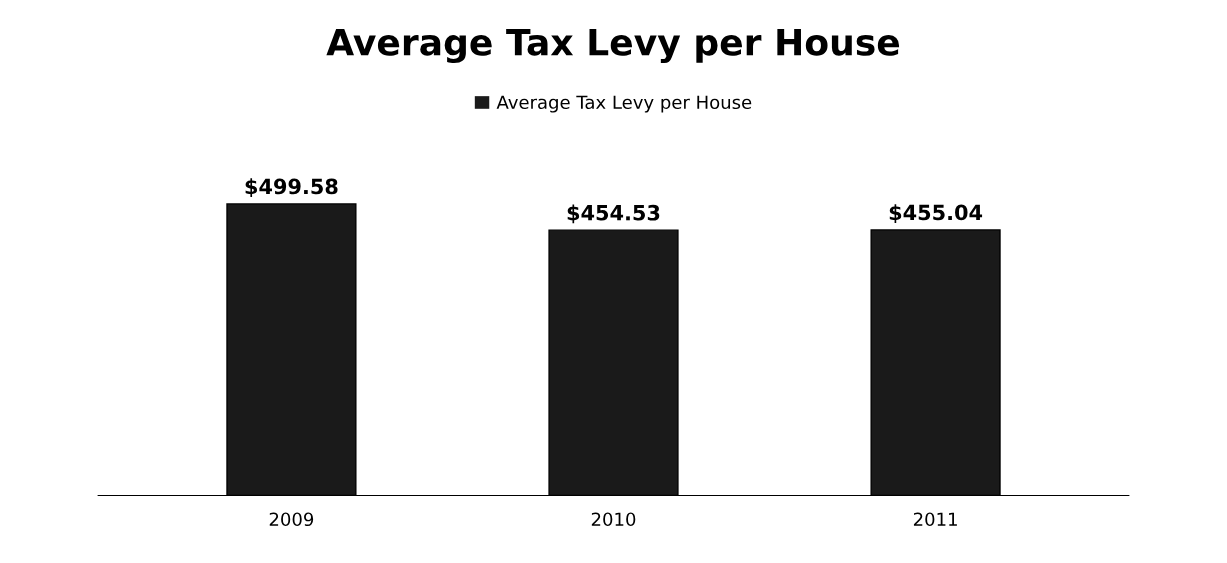 This screenshot has width=1227, height=563. Describe the element at coordinates (936, 214) in the screenshot. I see `data-label: $455.04` at that location.